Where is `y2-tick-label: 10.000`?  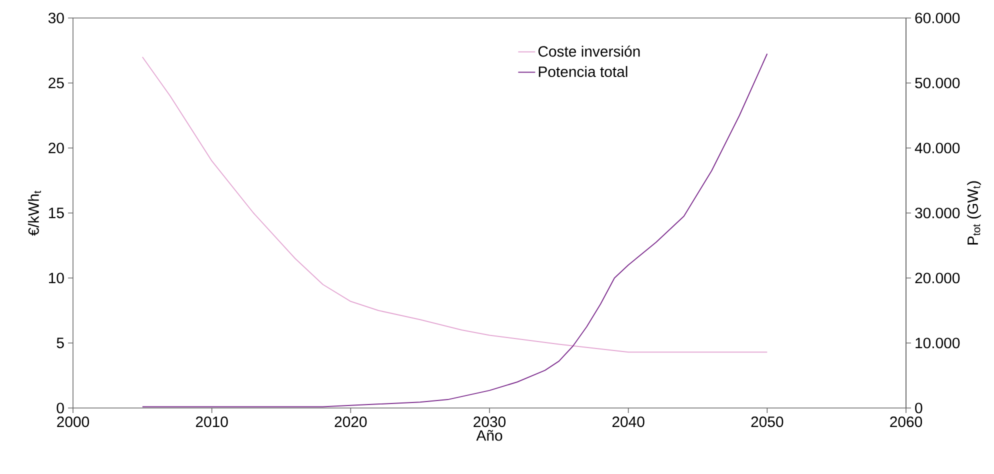
y2-tick-label: 10.000 is located at coordinates (938, 343).